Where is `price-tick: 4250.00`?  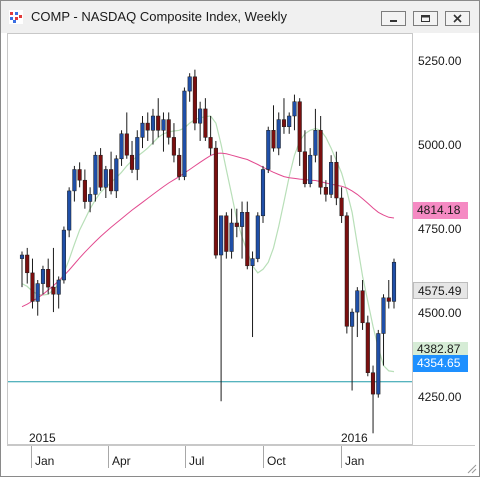
price-tick: 4250.00 is located at coordinates (440, 397).